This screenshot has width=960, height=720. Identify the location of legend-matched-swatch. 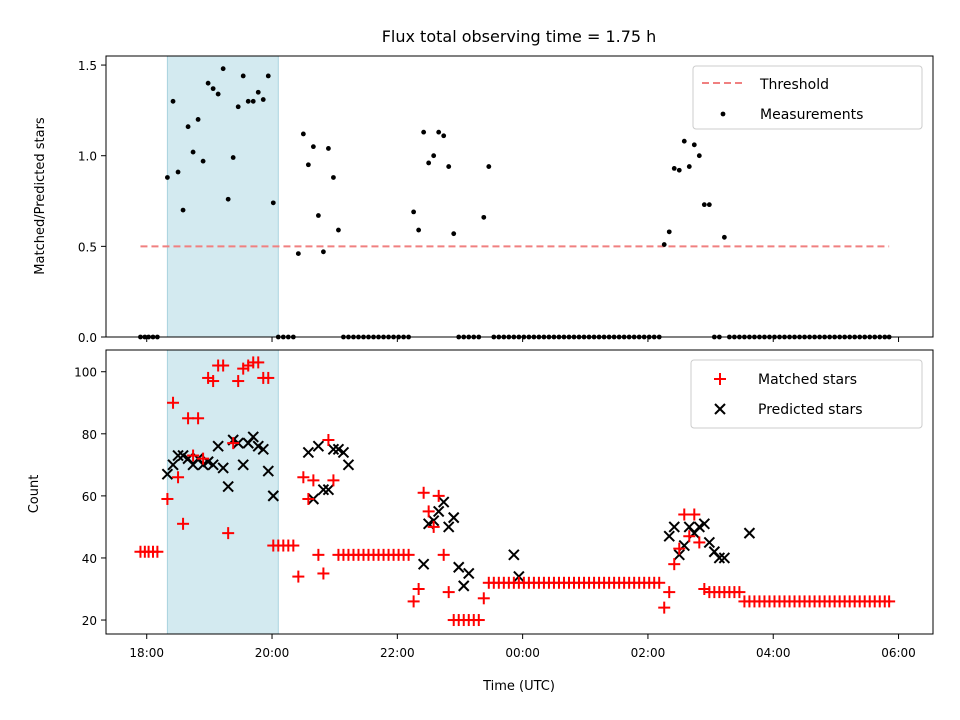
(720, 379).